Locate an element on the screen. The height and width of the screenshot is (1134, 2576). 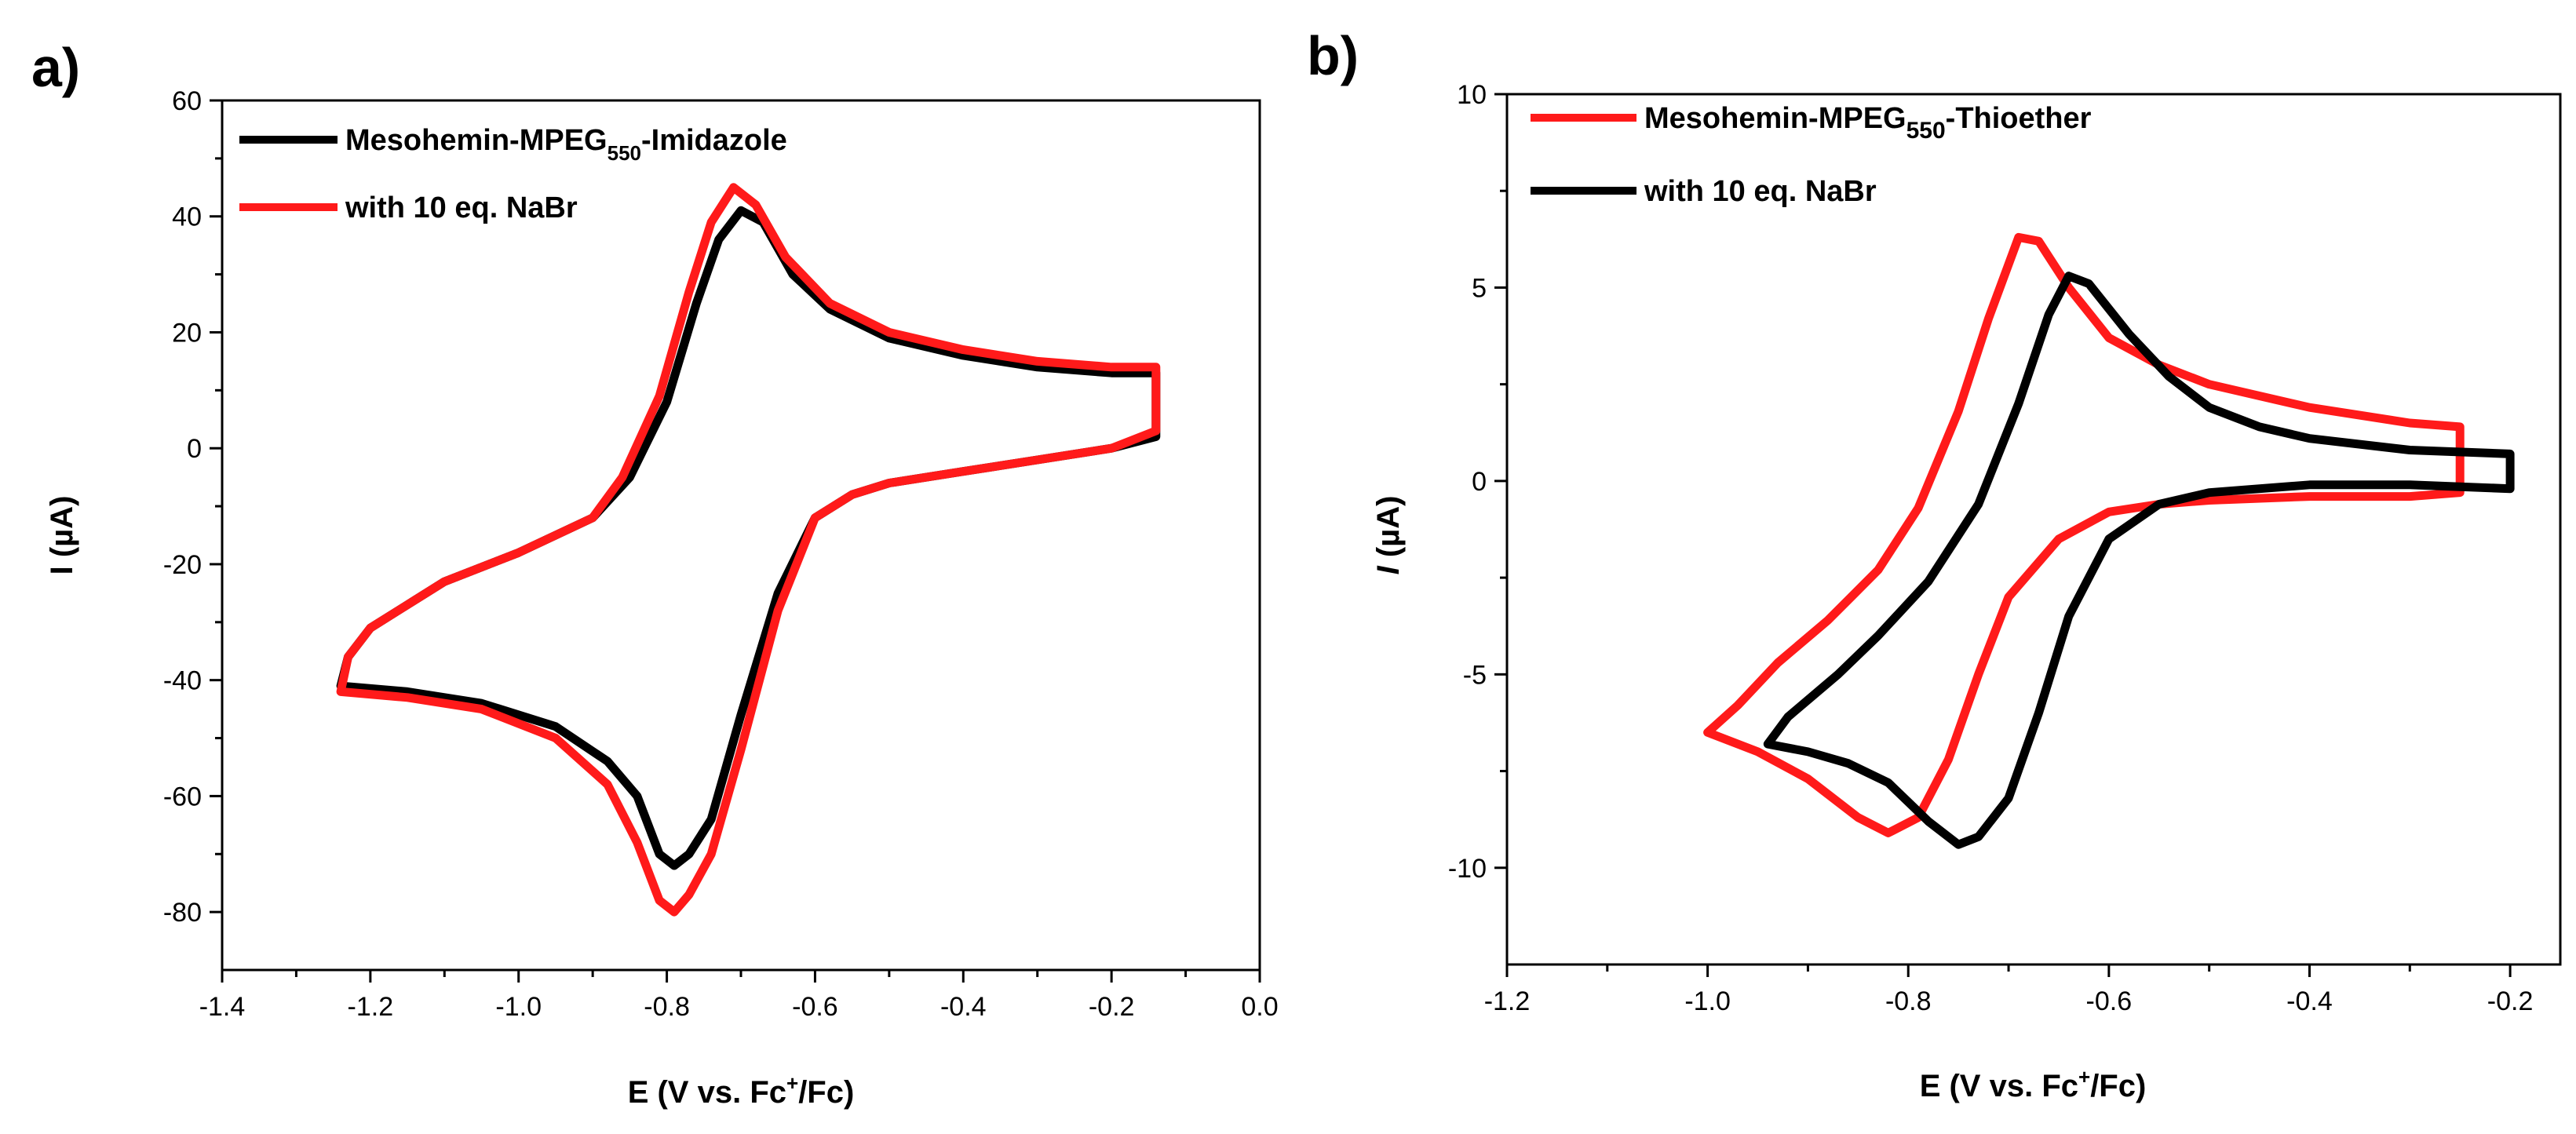
legend-label-nabr: with 10 eq. NaBr is located at coordinates (461, 208).